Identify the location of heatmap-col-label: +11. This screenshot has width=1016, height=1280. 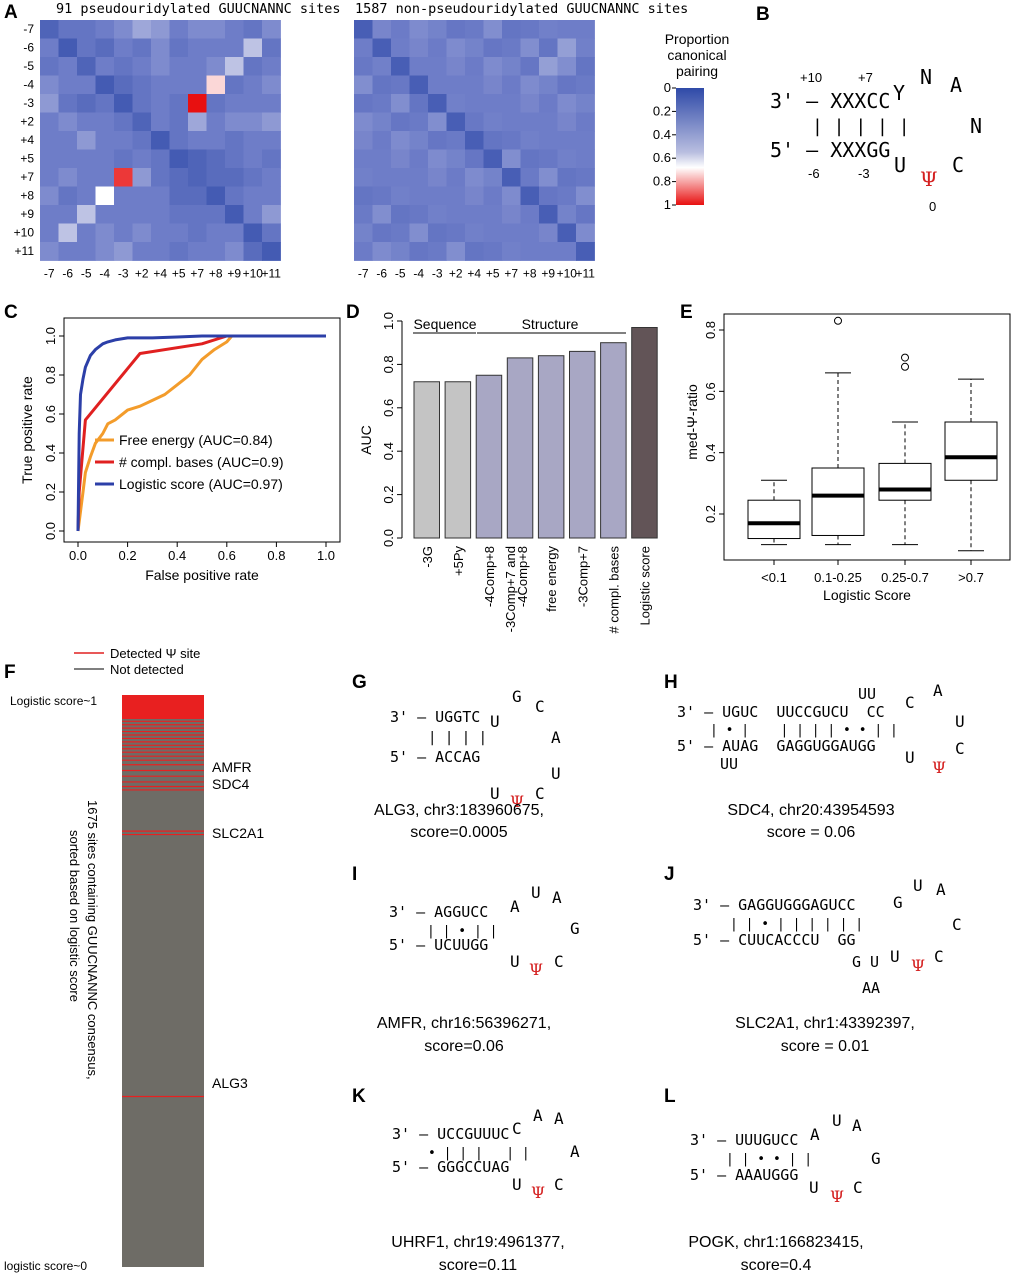
(586, 274).